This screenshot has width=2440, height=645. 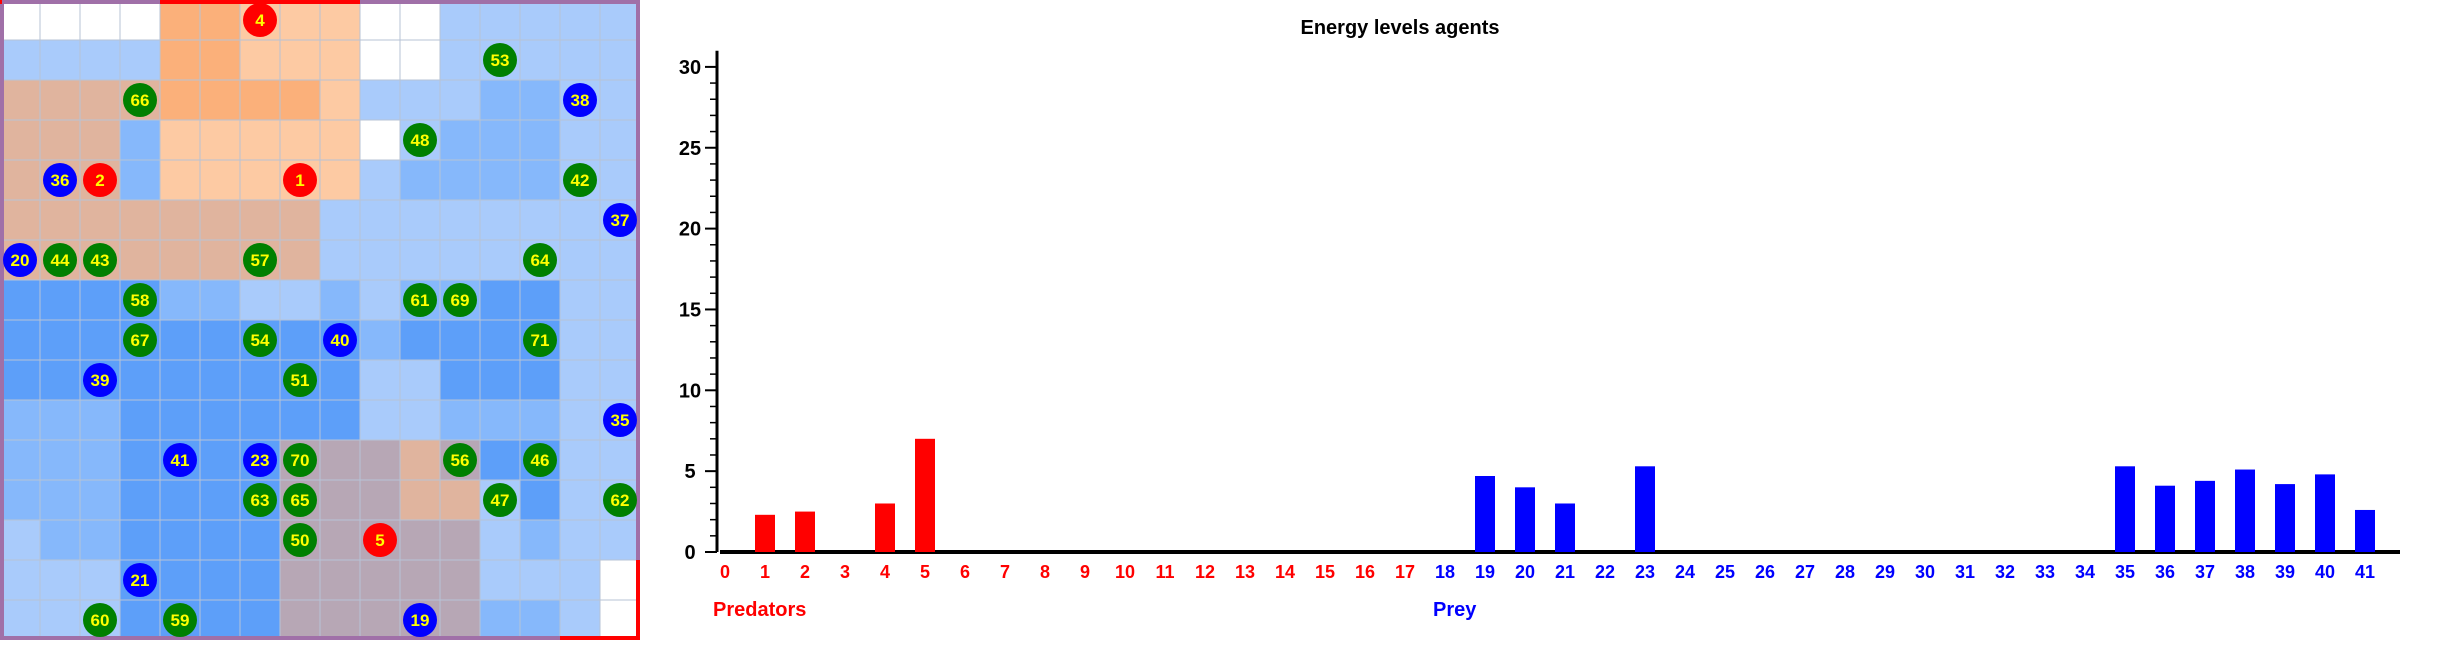 I want to click on agent-id-label: 42, so click(x=580, y=180).